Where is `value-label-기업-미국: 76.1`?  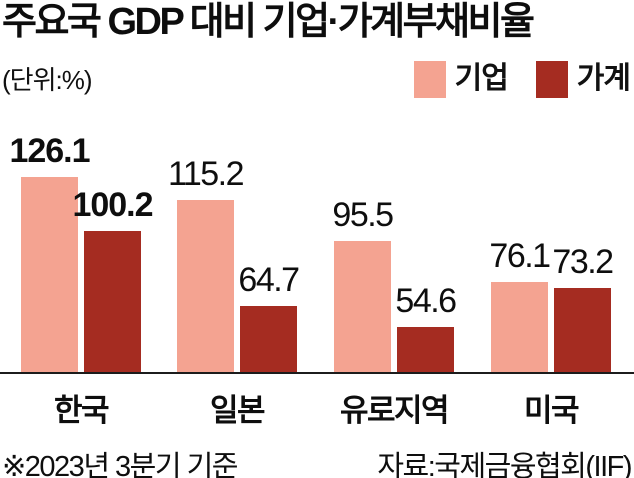
value-label-기업-미국: 76.1 is located at coordinates (520, 256).